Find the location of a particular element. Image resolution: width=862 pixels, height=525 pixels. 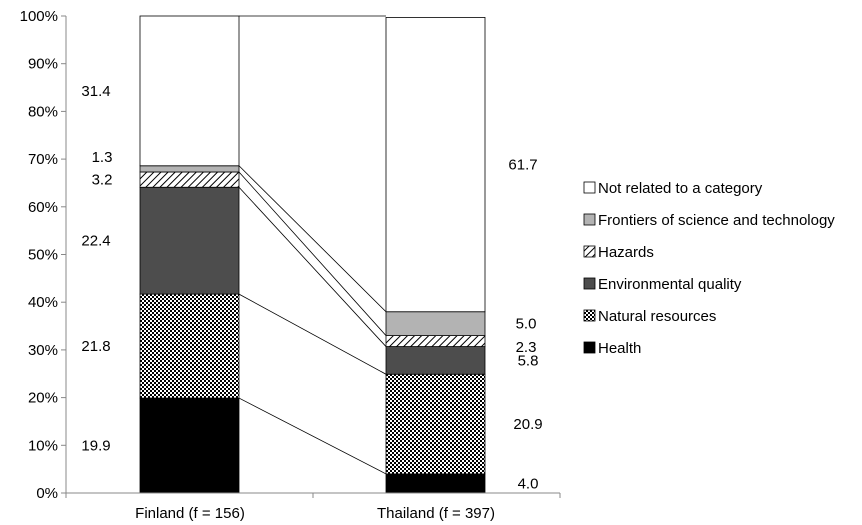

data-label: 5.0 is located at coordinates (526, 324).